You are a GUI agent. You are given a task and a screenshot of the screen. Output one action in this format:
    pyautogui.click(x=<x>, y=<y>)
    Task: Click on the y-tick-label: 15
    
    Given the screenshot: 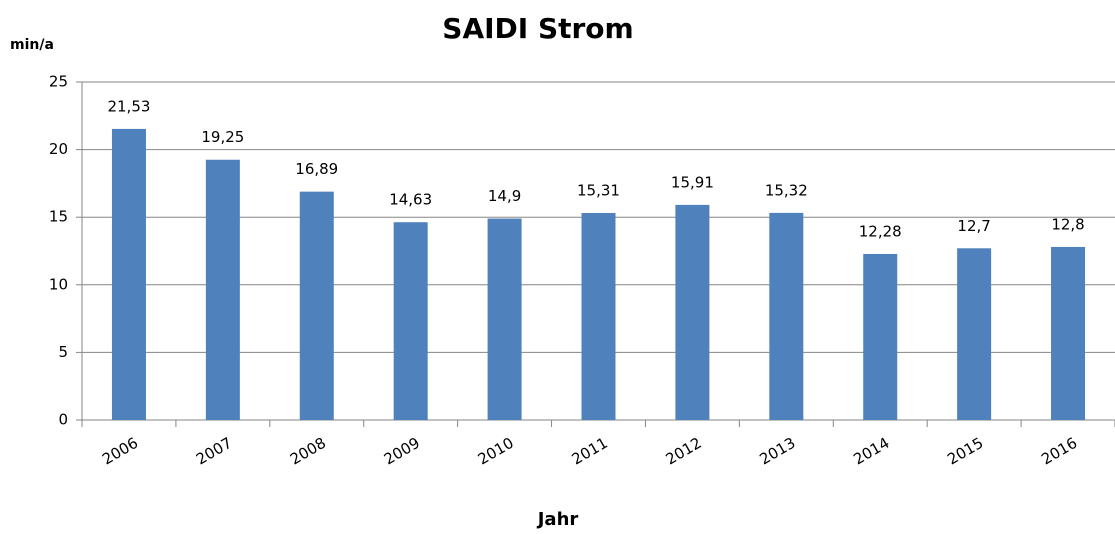 What is the action you would take?
    pyautogui.click(x=58, y=217)
    